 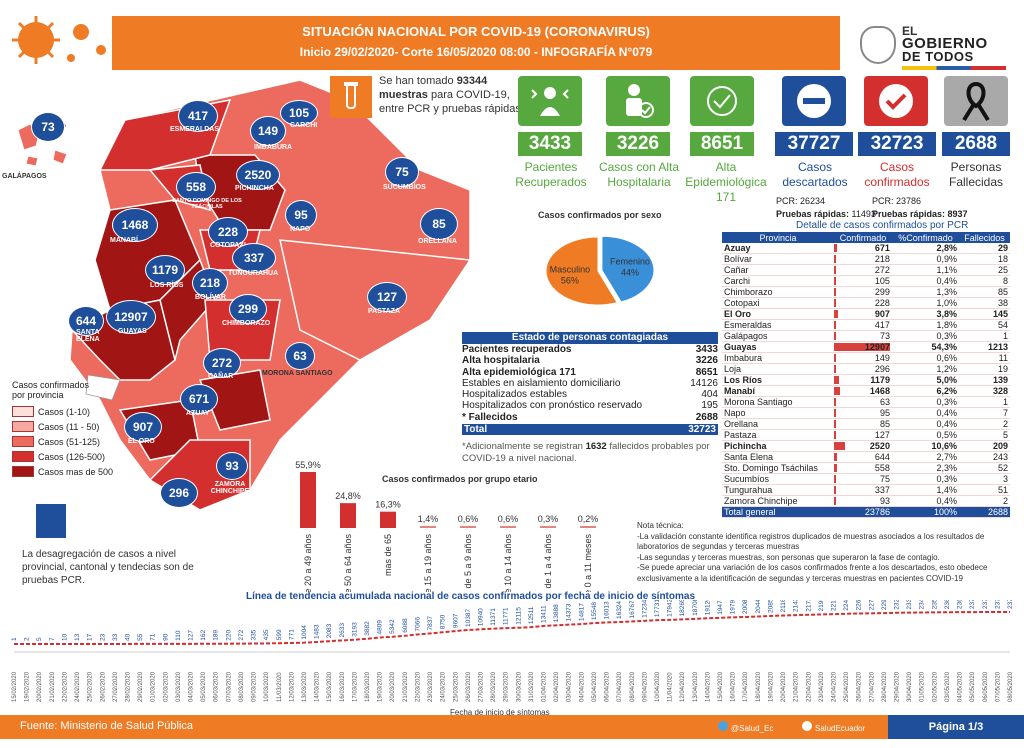 What do you see at coordinates (581, 612) in the screenshot?
I see `trend-point-label: 14817` at bounding box center [581, 612].